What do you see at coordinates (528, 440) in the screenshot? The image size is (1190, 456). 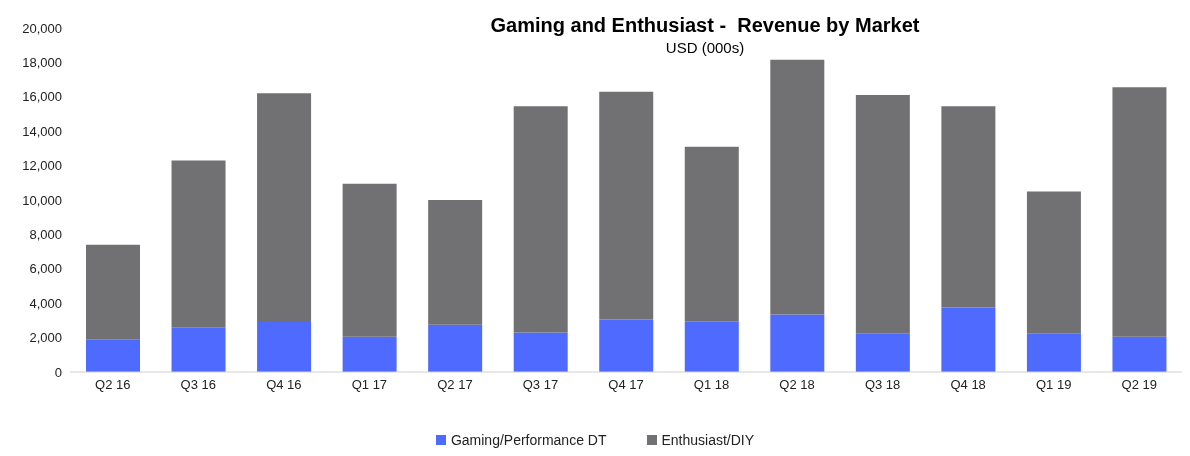 I see `legend-label: Gaming/Performance DT` at bounding box center [528, 440].